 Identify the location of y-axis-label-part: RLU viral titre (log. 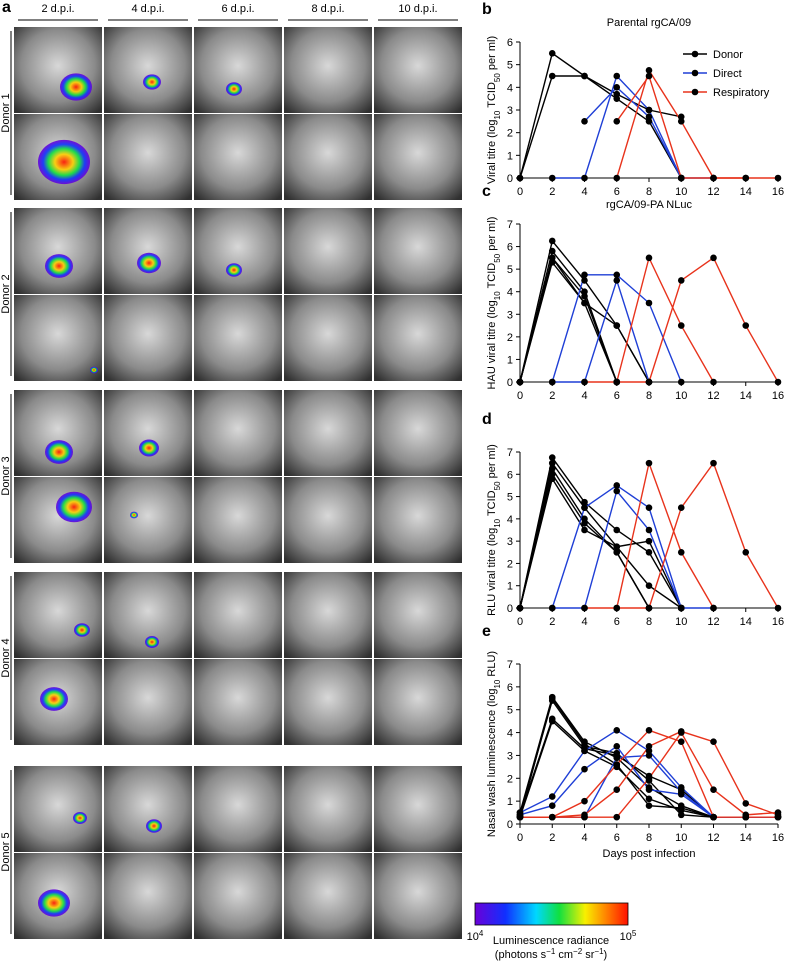
(492, 572).